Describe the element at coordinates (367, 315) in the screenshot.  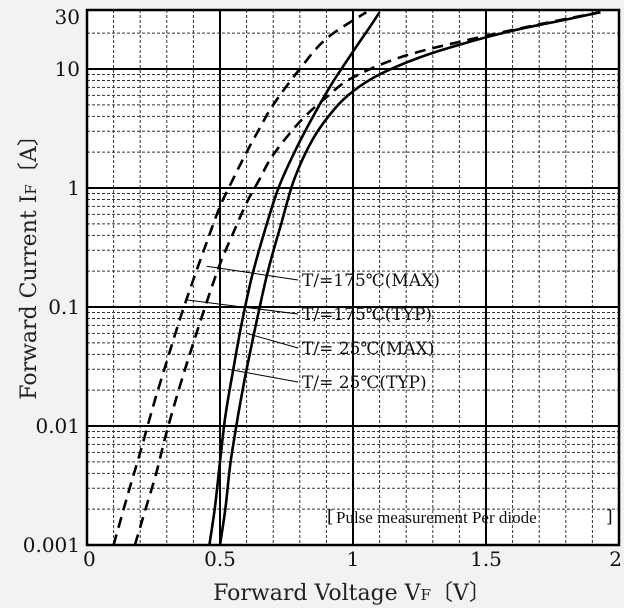
I see `series-label-2: T/=175℃(TYP)` at that location.